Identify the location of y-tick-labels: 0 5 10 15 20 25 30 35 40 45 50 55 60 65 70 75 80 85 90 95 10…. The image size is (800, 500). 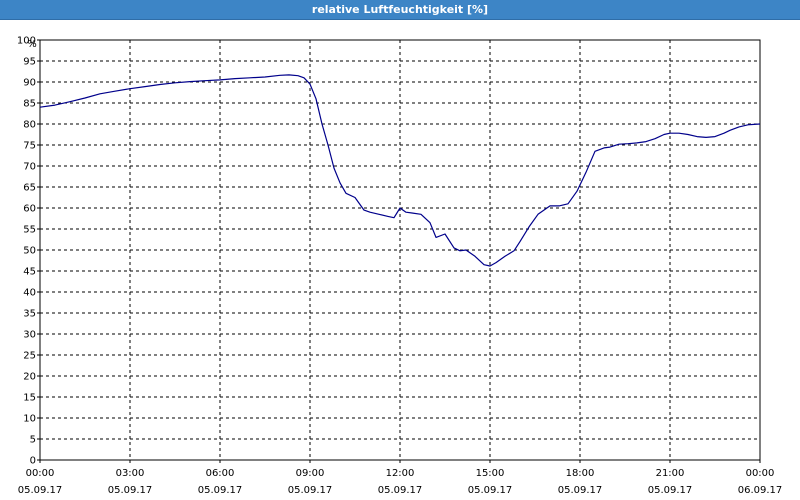
(26, 251).